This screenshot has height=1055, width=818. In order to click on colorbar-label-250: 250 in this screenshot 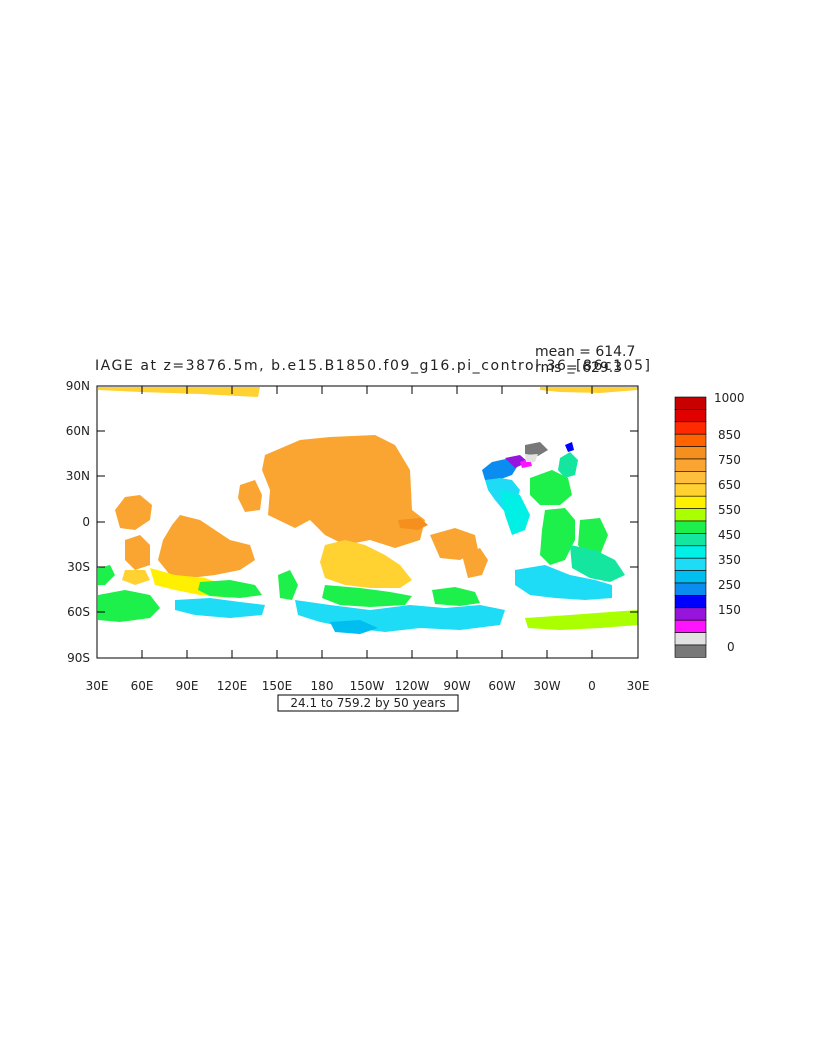, I will do `click(729, 585)`.